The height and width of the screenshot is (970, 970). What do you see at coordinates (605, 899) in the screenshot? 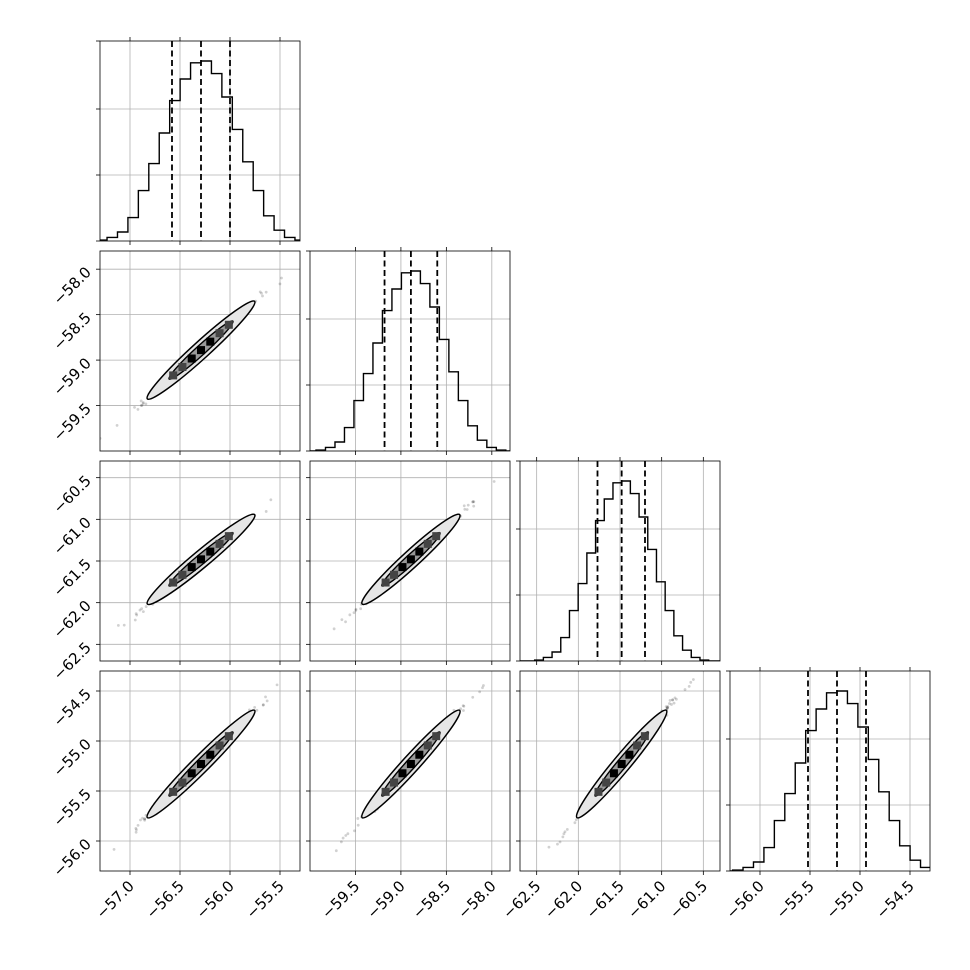
I see `x-tick-label: −61.5` at bounding box center [605, 899].